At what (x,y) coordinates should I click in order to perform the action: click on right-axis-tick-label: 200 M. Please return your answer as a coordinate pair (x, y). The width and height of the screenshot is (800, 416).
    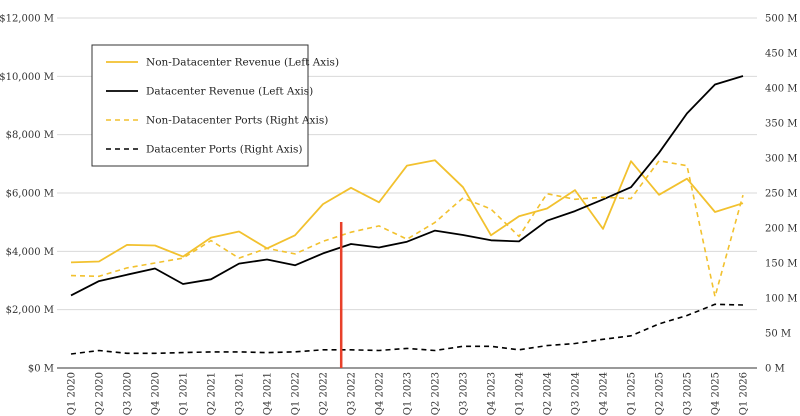
    Looking at the image, I should click on (781, 229).